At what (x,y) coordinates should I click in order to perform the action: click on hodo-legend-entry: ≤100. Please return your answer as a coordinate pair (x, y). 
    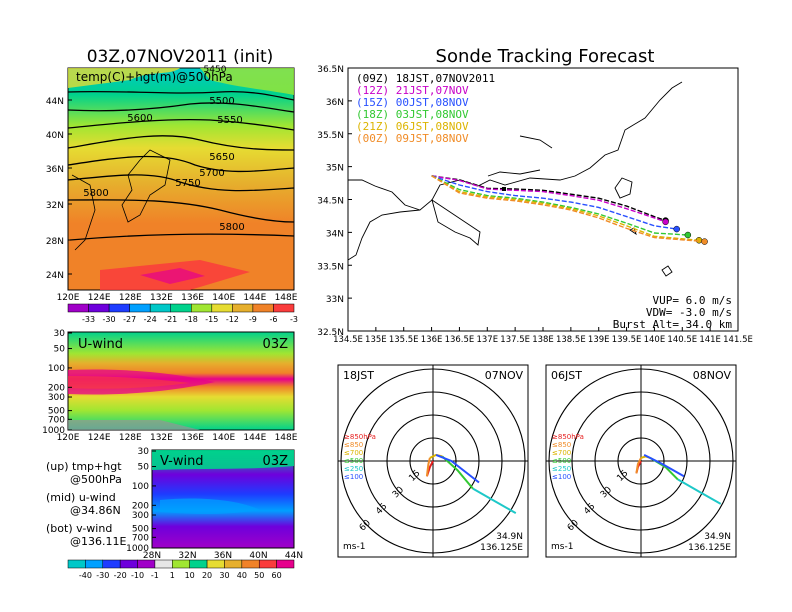
    Looking at the image, I should click on (353, 477).